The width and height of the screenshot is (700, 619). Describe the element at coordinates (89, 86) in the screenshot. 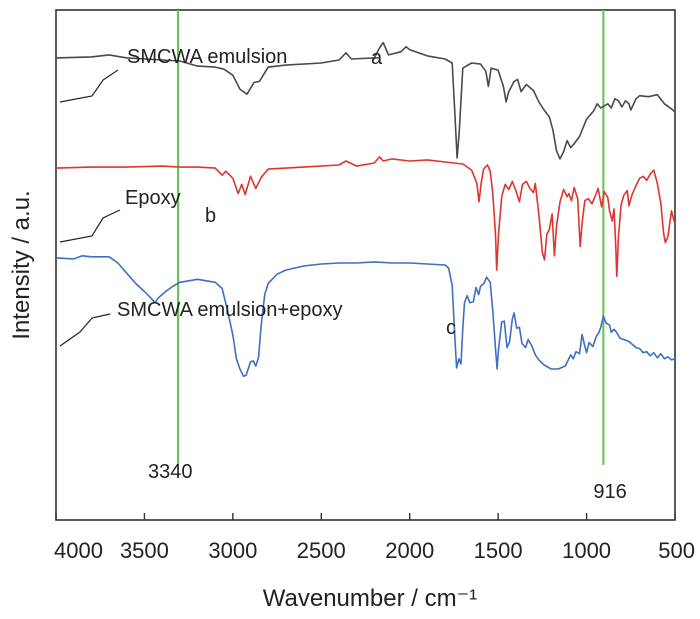

I see `series-leader-a` at that location.